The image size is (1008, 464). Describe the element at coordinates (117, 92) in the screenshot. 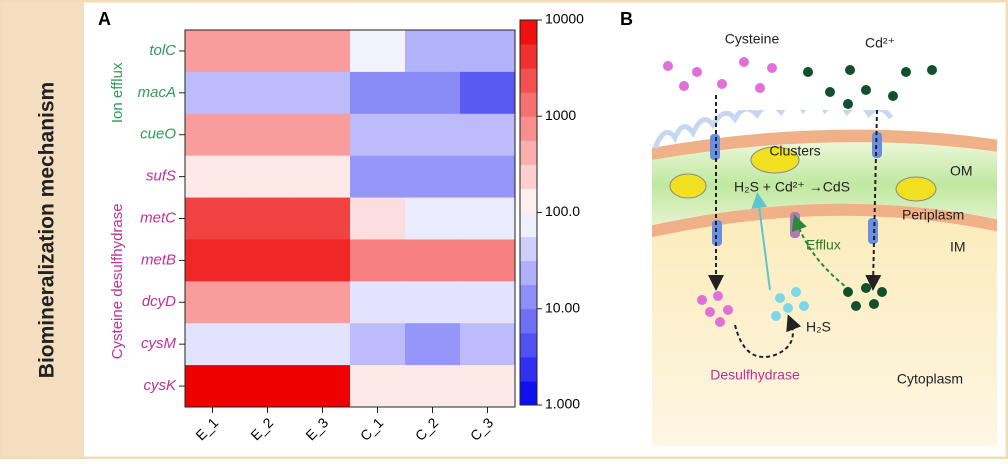

I see `group-label: Ion efflux` at that location.